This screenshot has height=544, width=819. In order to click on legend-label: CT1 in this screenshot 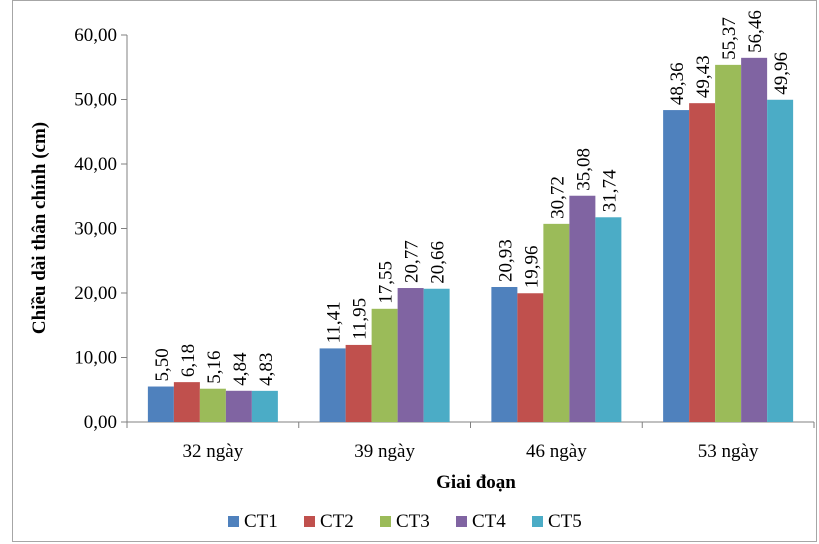, I will do `click(261, 521)`.